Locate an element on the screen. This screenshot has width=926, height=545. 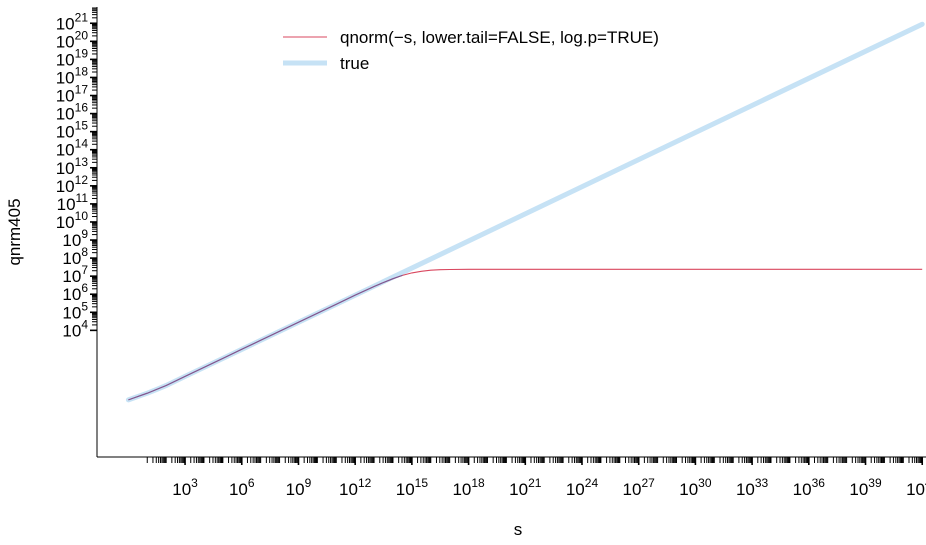
y-tick-label: 10⁷ is located at coordinates (75, 274).